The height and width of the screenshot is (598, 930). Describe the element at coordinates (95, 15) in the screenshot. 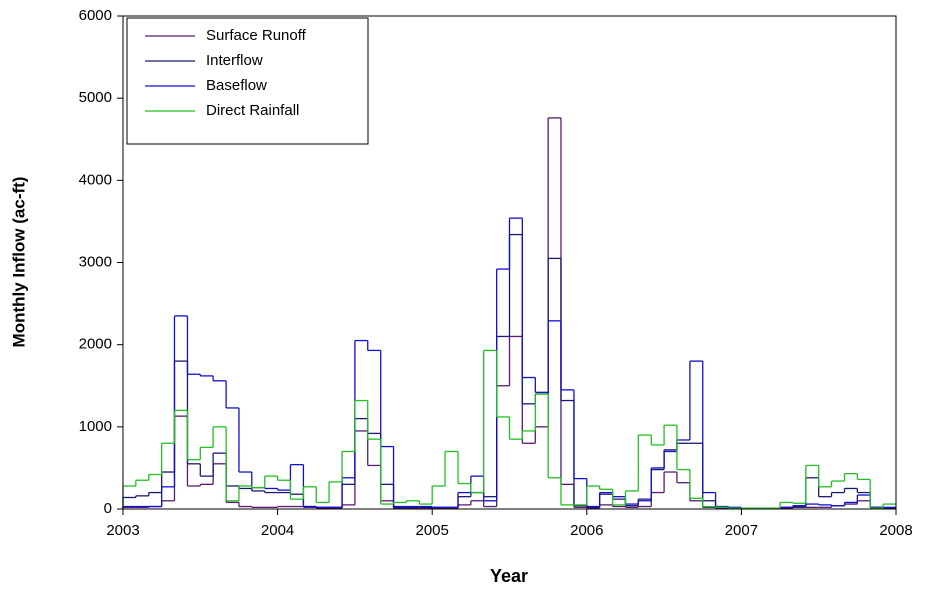

I see `y-tick-label: 6000` at that location.